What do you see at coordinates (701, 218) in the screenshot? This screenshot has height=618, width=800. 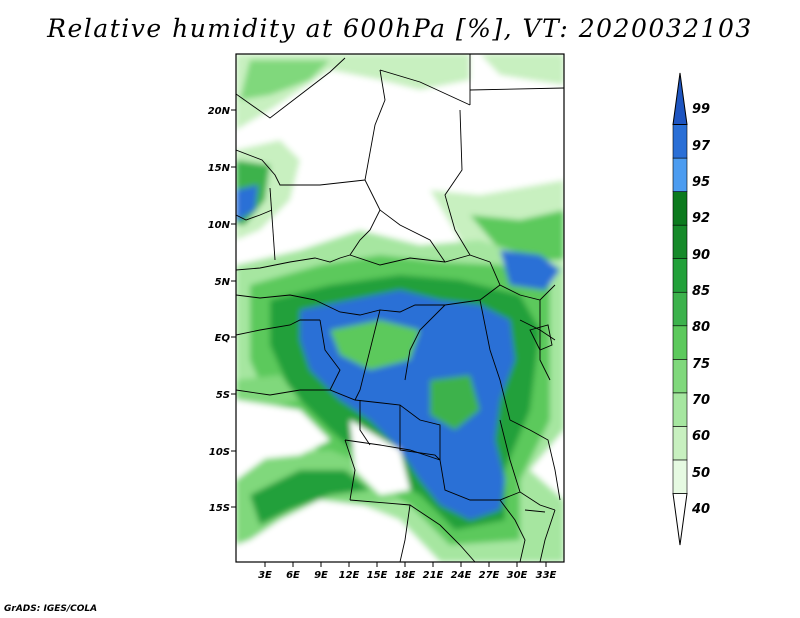 I see `colorbar-label-92: 92` at bounding box center [701, 218].